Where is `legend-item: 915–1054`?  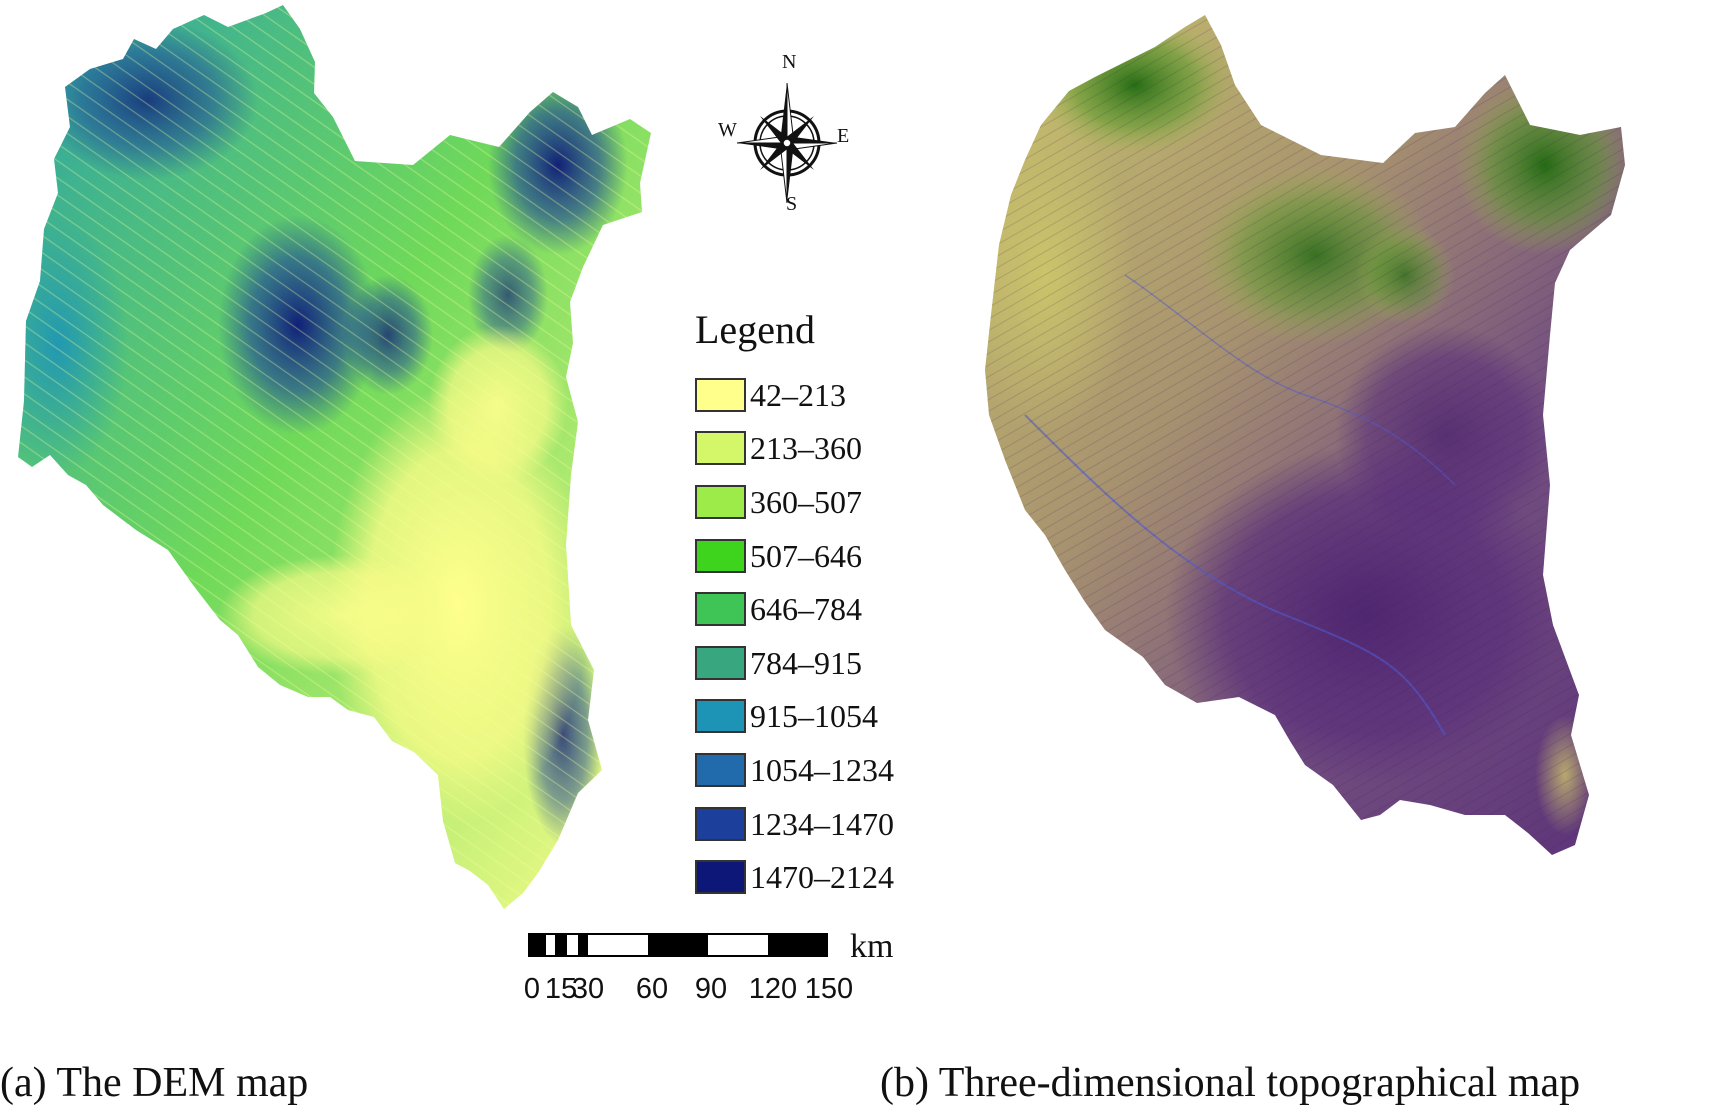
legend-item: 915–1054 is located at coordinates (825, 717).